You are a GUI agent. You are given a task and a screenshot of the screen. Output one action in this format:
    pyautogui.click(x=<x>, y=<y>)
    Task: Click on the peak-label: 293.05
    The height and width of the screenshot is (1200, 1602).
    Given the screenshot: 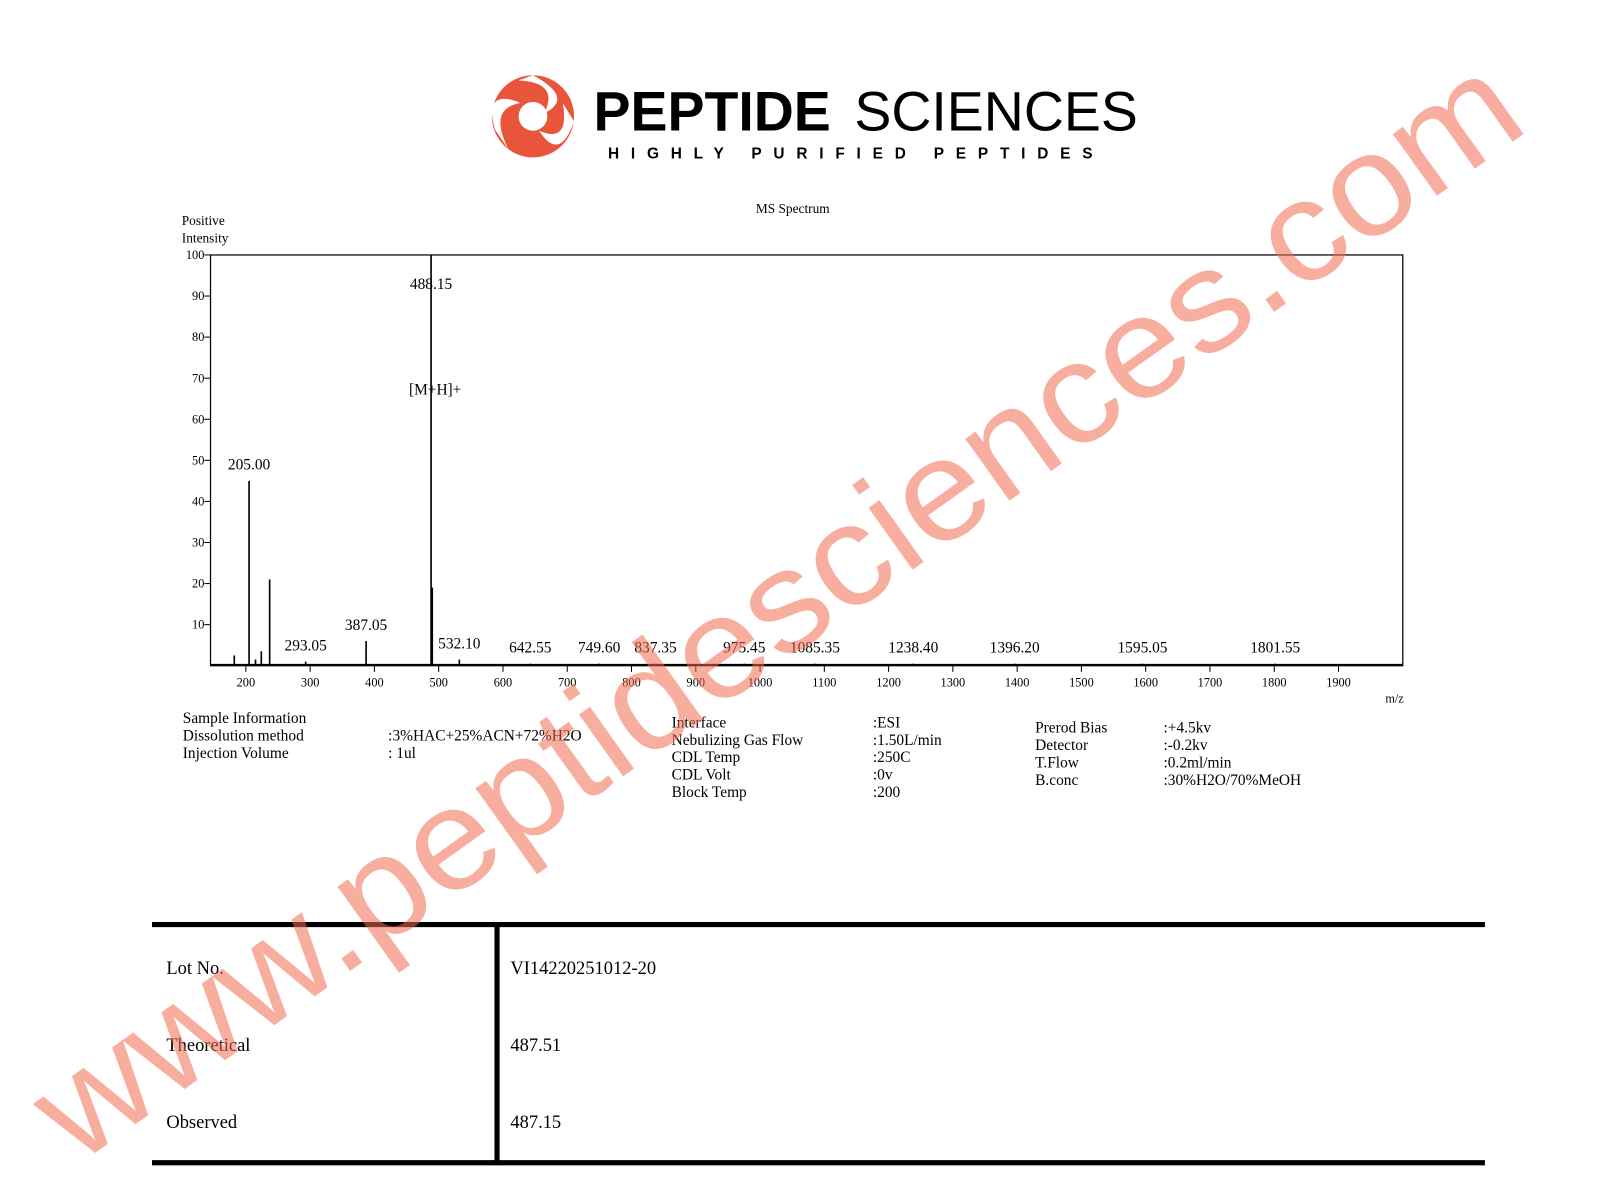 What is the action you would take?
    pyautogui.click(x=306, y=645)
    